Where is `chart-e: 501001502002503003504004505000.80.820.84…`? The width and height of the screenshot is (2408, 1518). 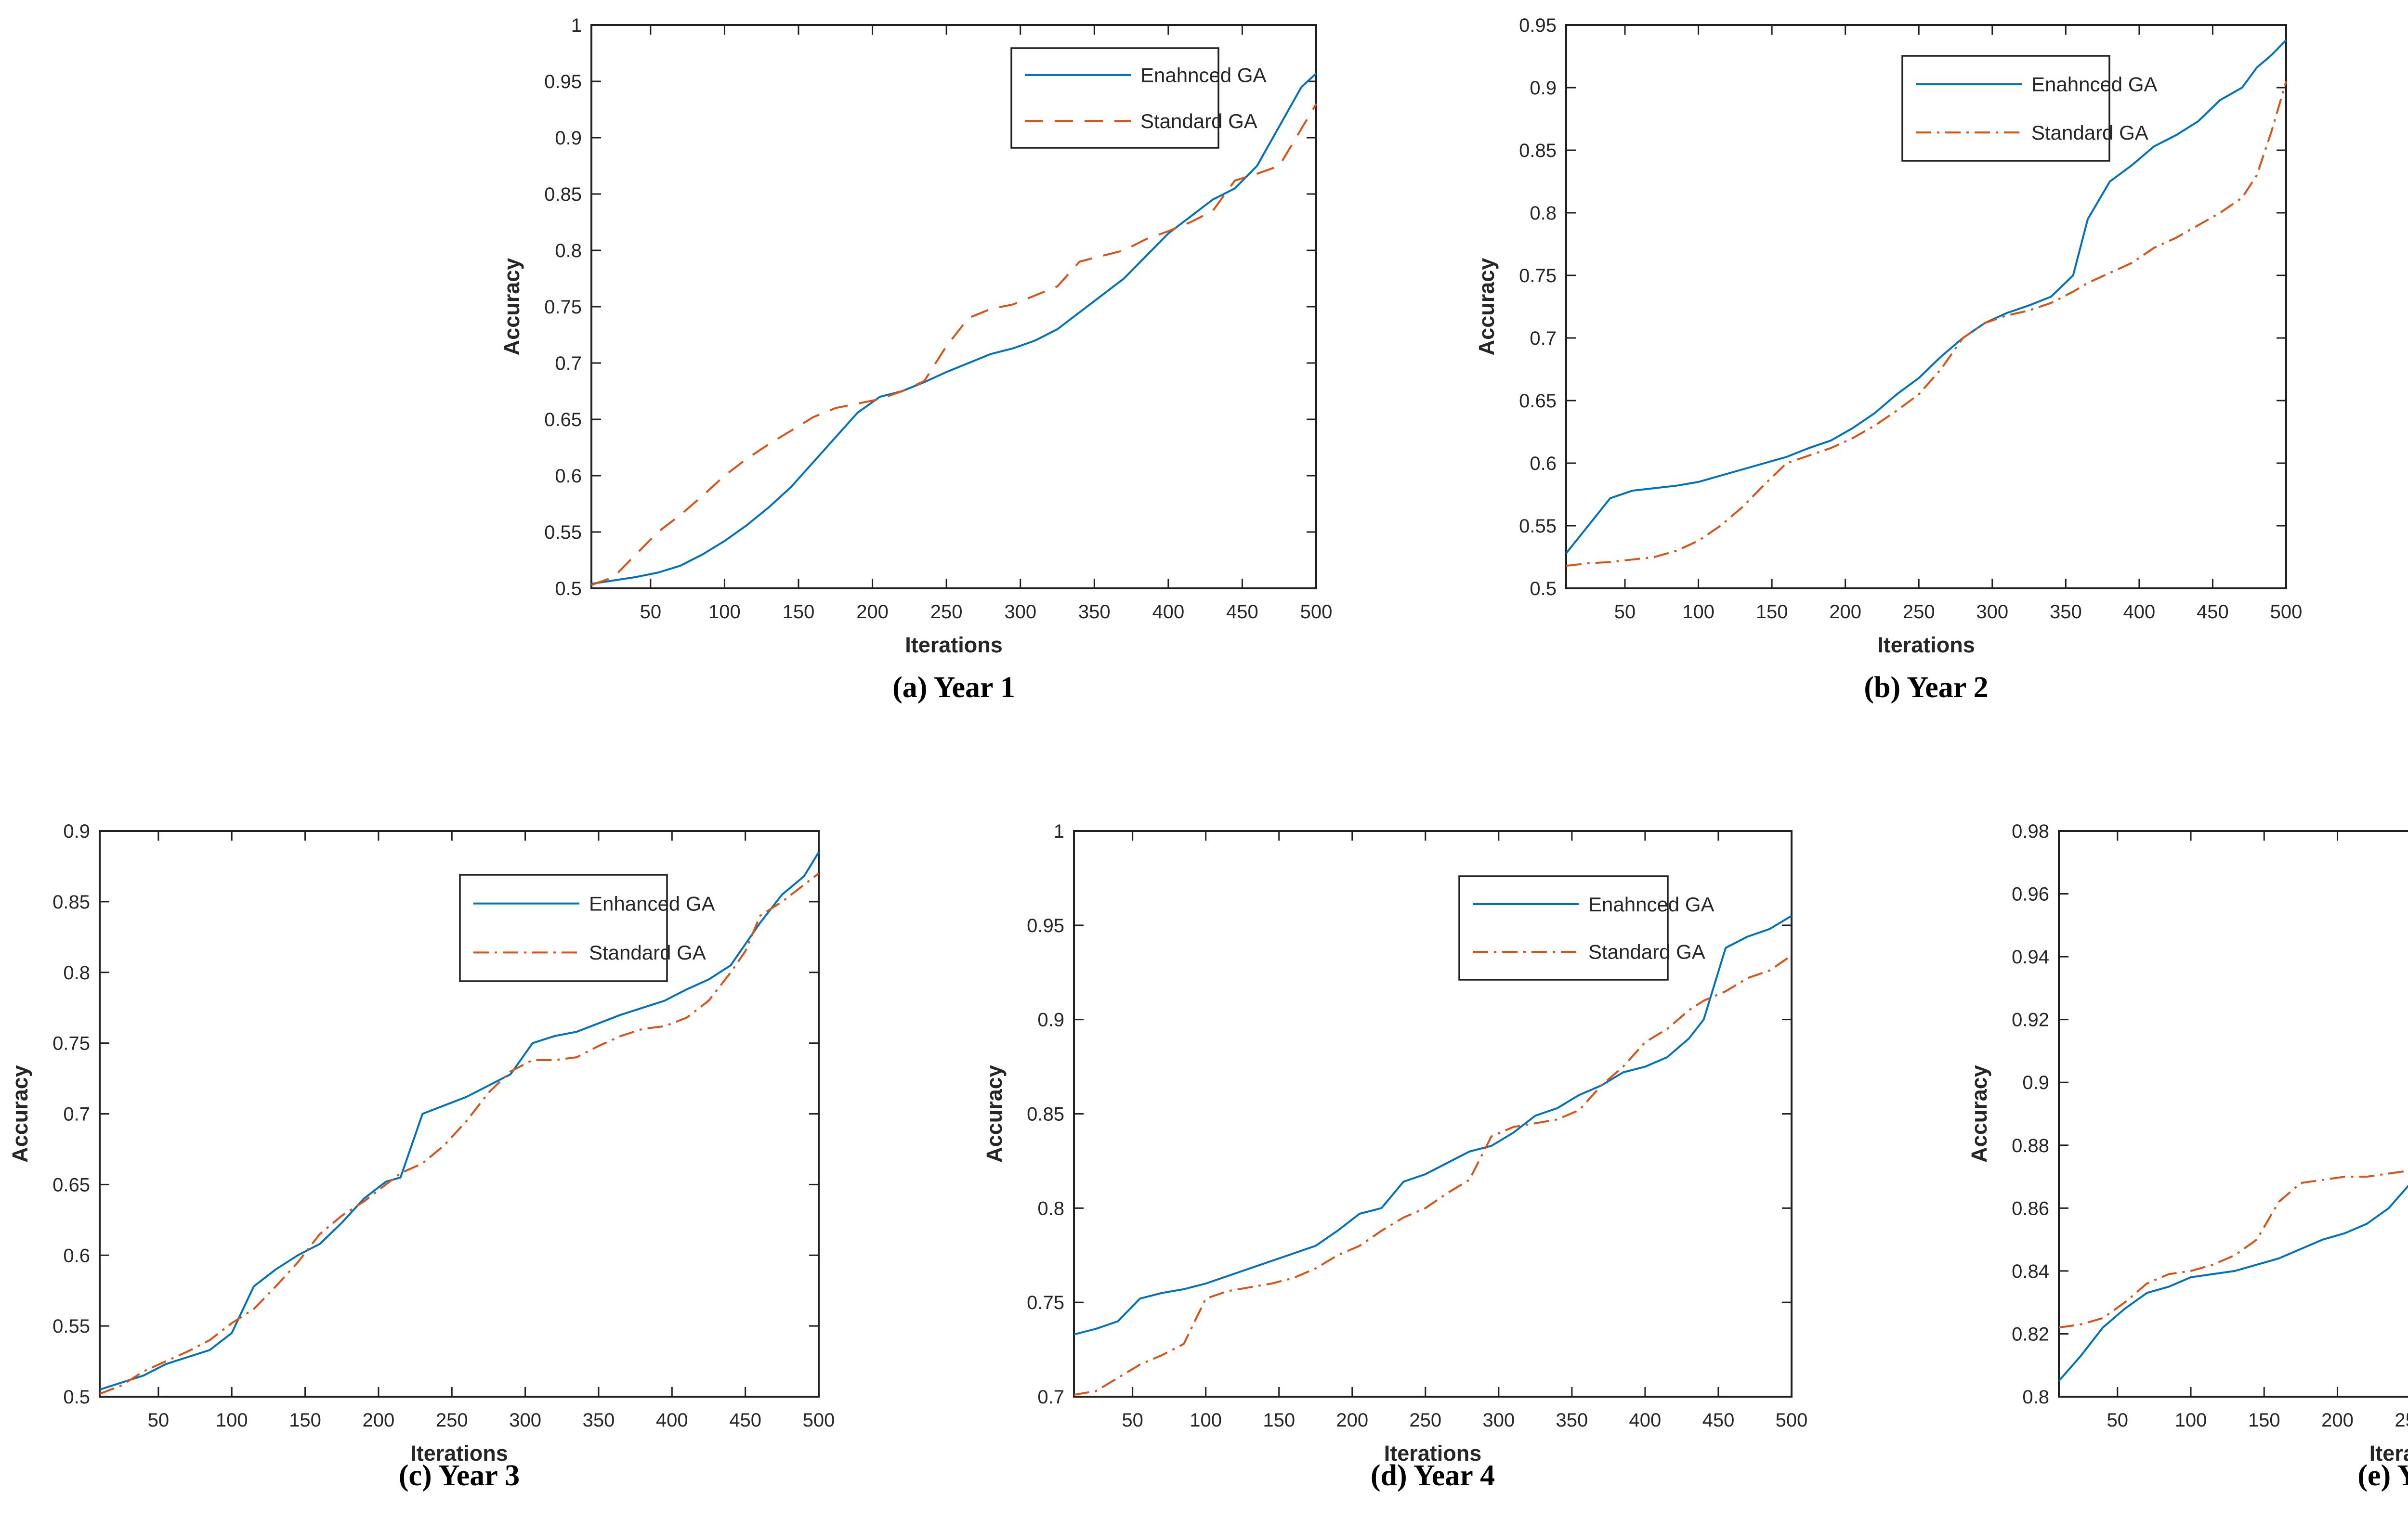 chart-e: 501001502002503003504004505000.80.820.84… is located at coordinates (2187, 1156).